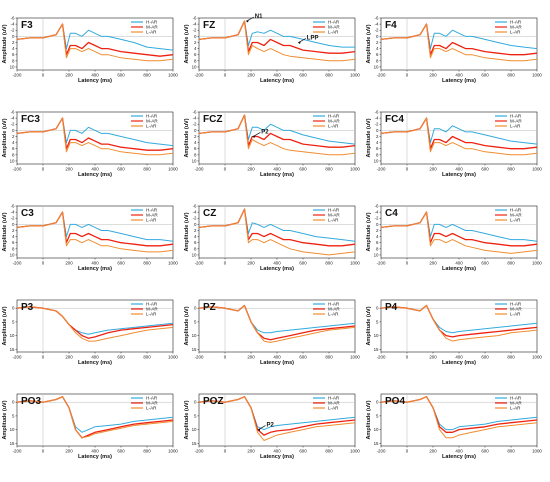 The height and width of the screenshot is (482, 550). Describe the element at coordinates (395, 401) in the screenshot. I see `panel-title: PO4` at that location.